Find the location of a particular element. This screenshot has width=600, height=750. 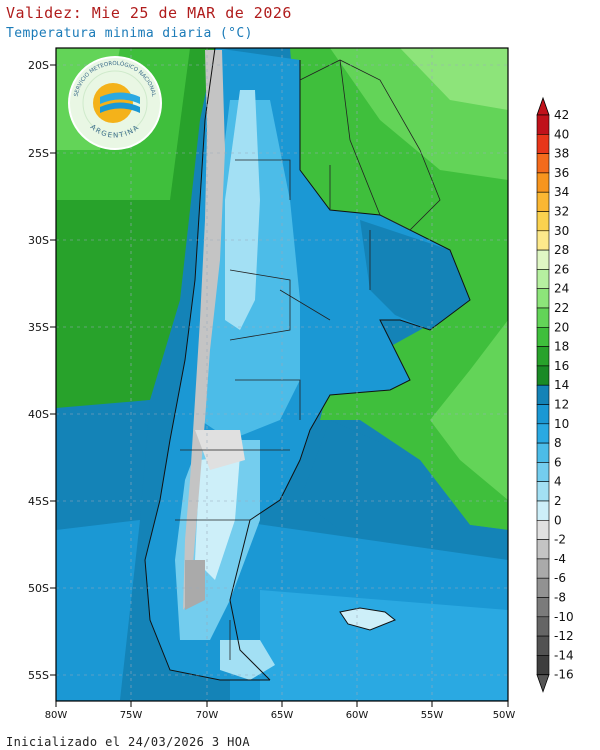

lat-label: 50S is located at coordinates (38, 588).